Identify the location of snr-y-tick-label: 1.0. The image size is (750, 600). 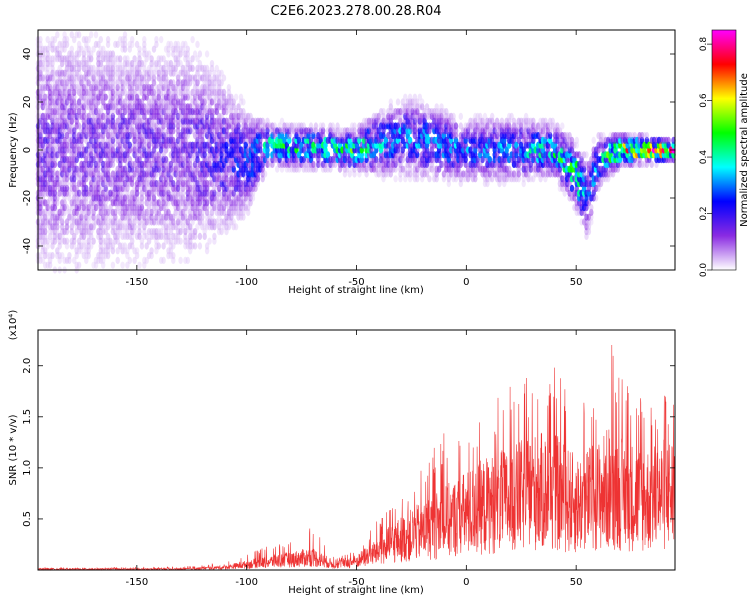
(27, 468).